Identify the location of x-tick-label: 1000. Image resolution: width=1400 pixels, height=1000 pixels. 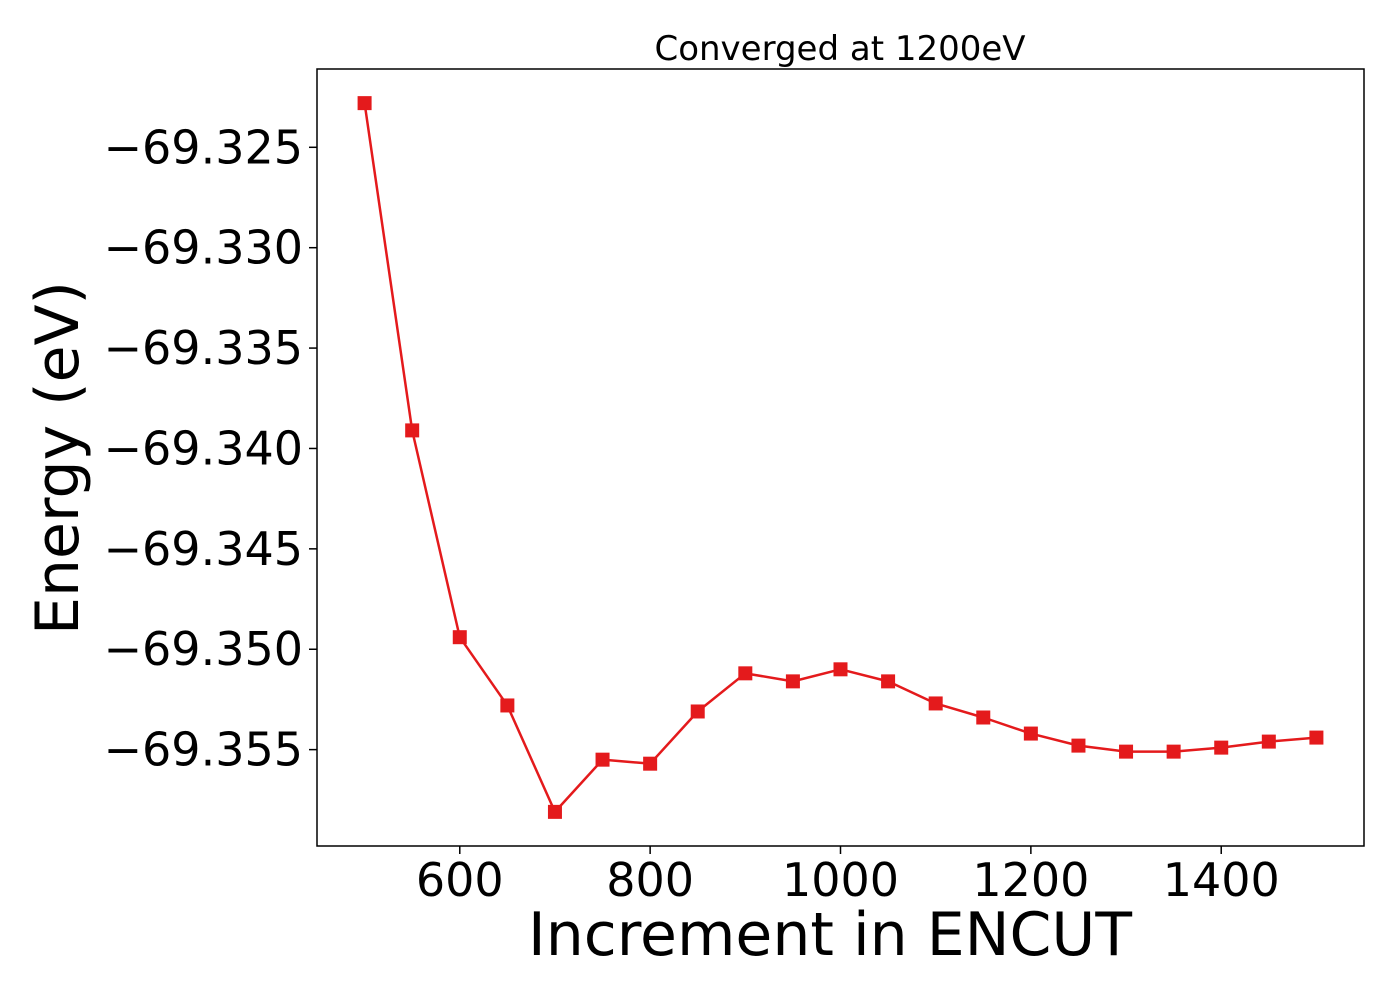
(840, 880).